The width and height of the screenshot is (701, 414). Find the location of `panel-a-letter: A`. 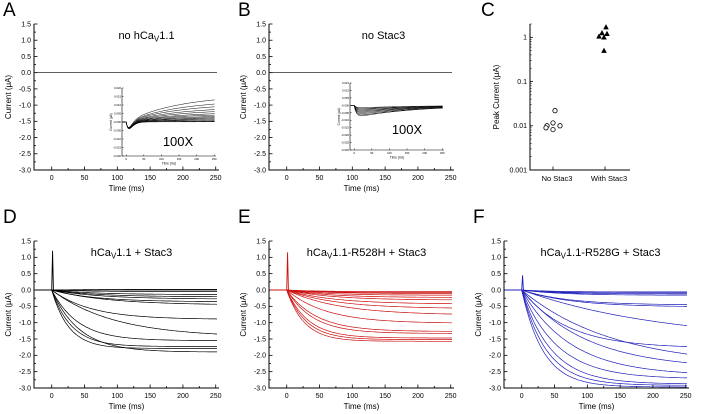

panel-a-letter: A is located at coordinates (9, 10).